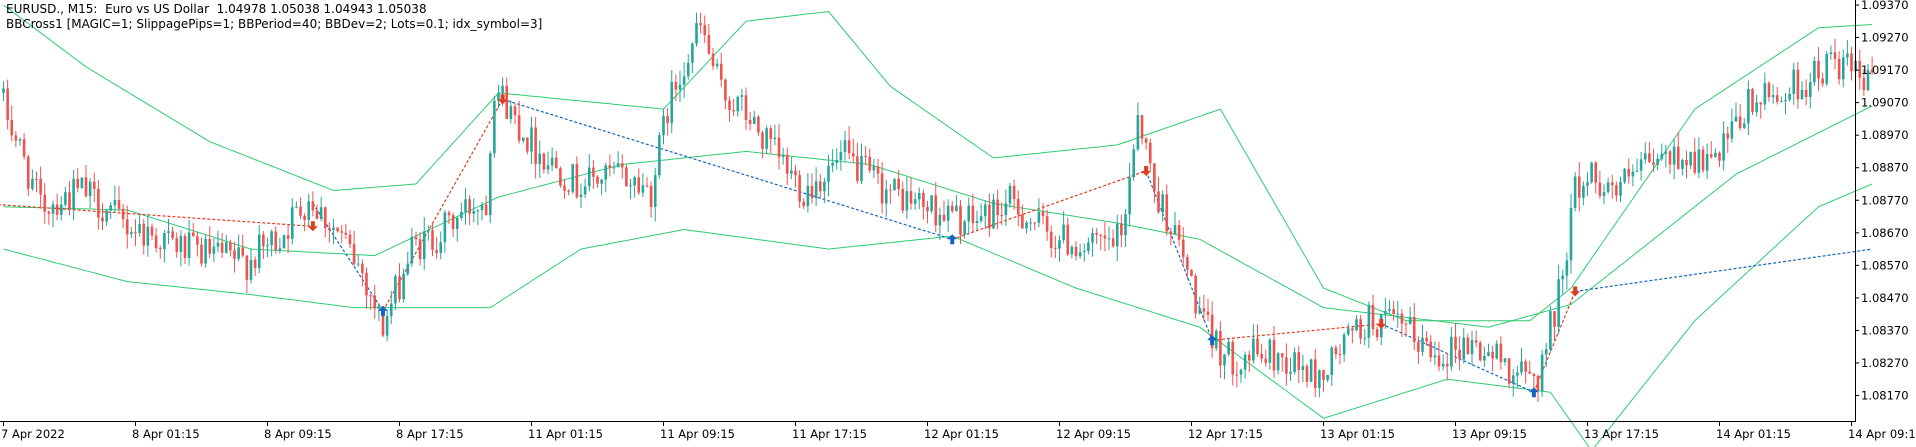 This screenshot has height=447, width=1916. Describe the element at coordinates (1885, 103) in the screenshot. I see `price-tick-label: 1.09070` at that location.